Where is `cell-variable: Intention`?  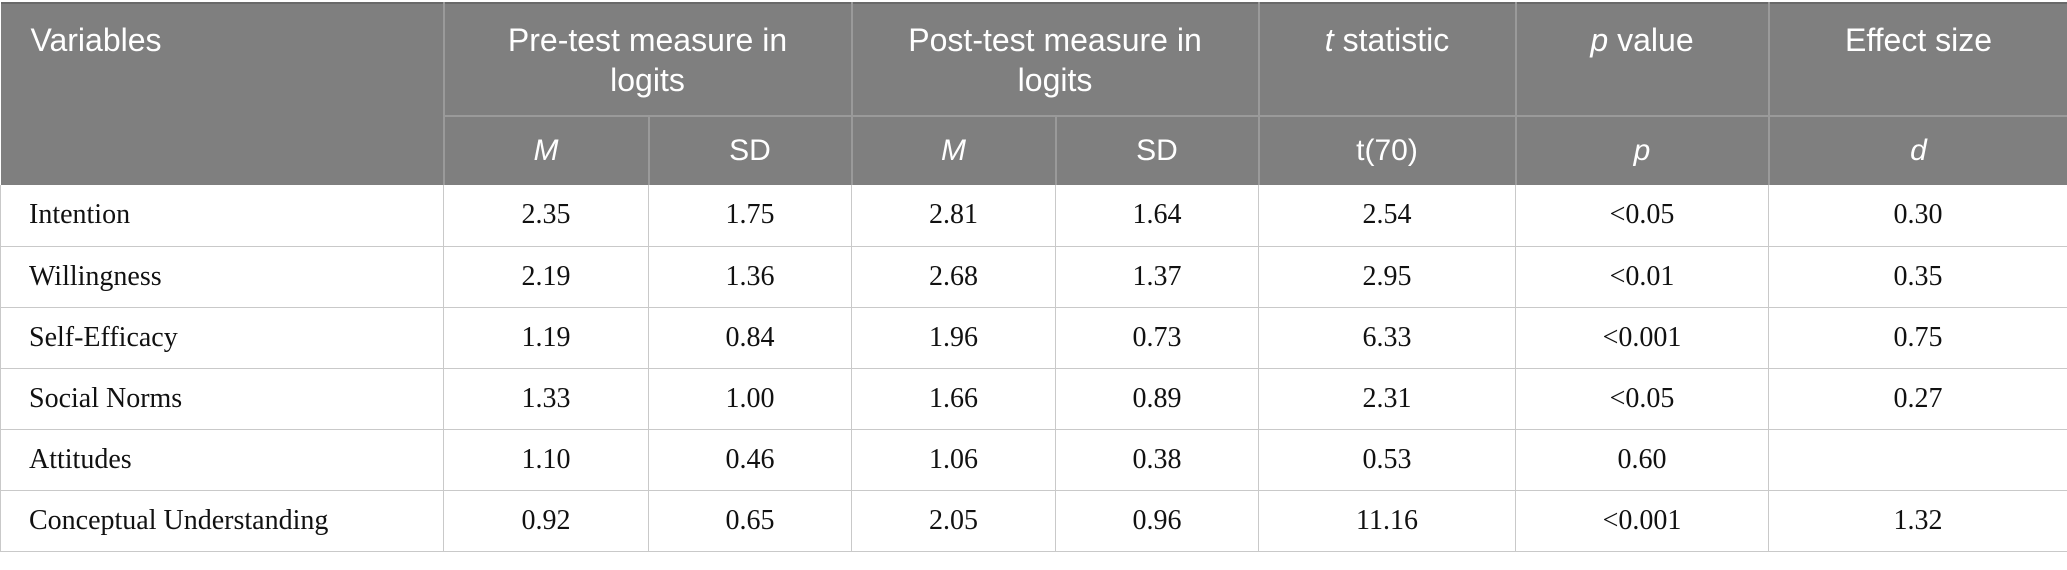
cell-variable: Intention is located at coordinates (222, 216).